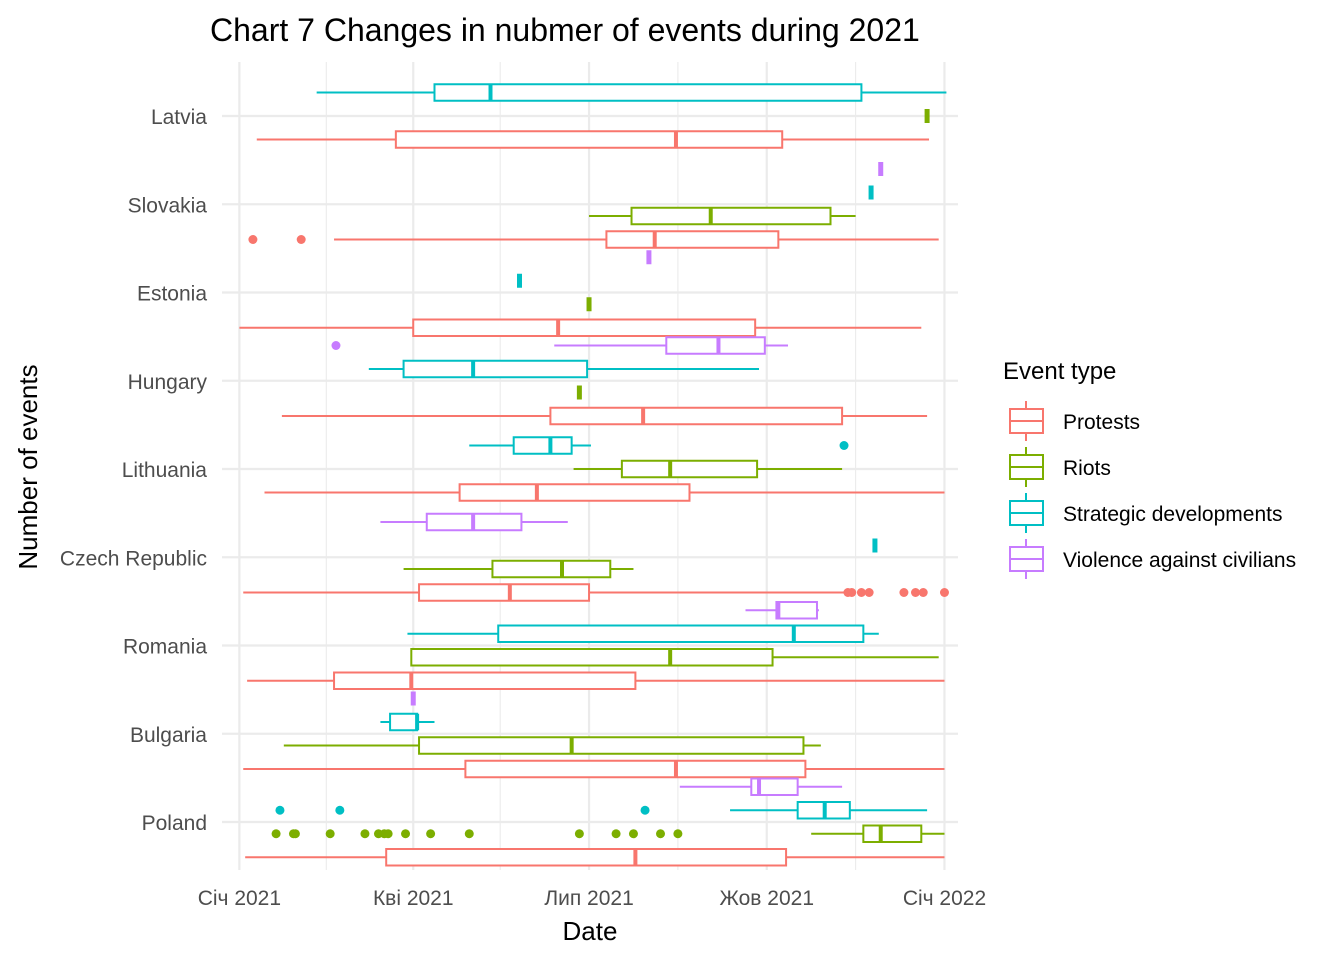 This screenshot has width=1344, height=965. What do you see at coordinates (1179, 560) in the screenshot?
I see `legend-item-label: Violence against civilians` at bounding box center [1179, 560].